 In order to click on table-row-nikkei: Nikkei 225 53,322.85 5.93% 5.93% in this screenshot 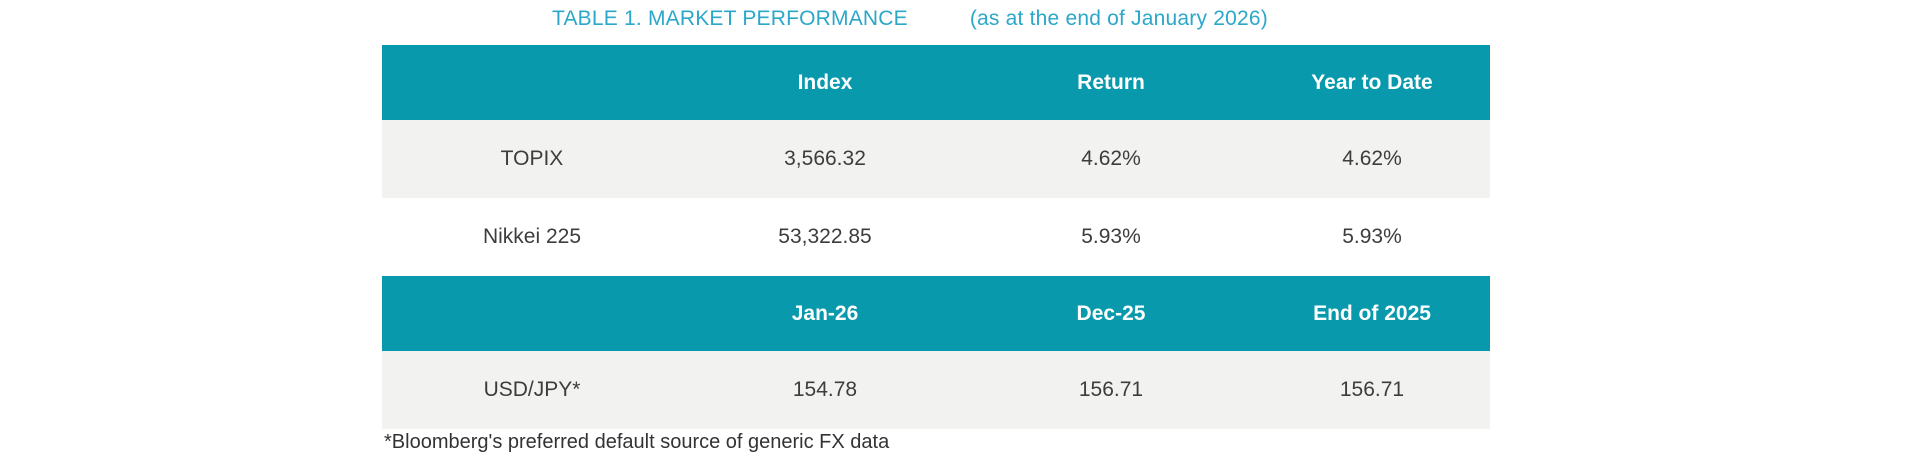, I will do `click(936, 237)`.